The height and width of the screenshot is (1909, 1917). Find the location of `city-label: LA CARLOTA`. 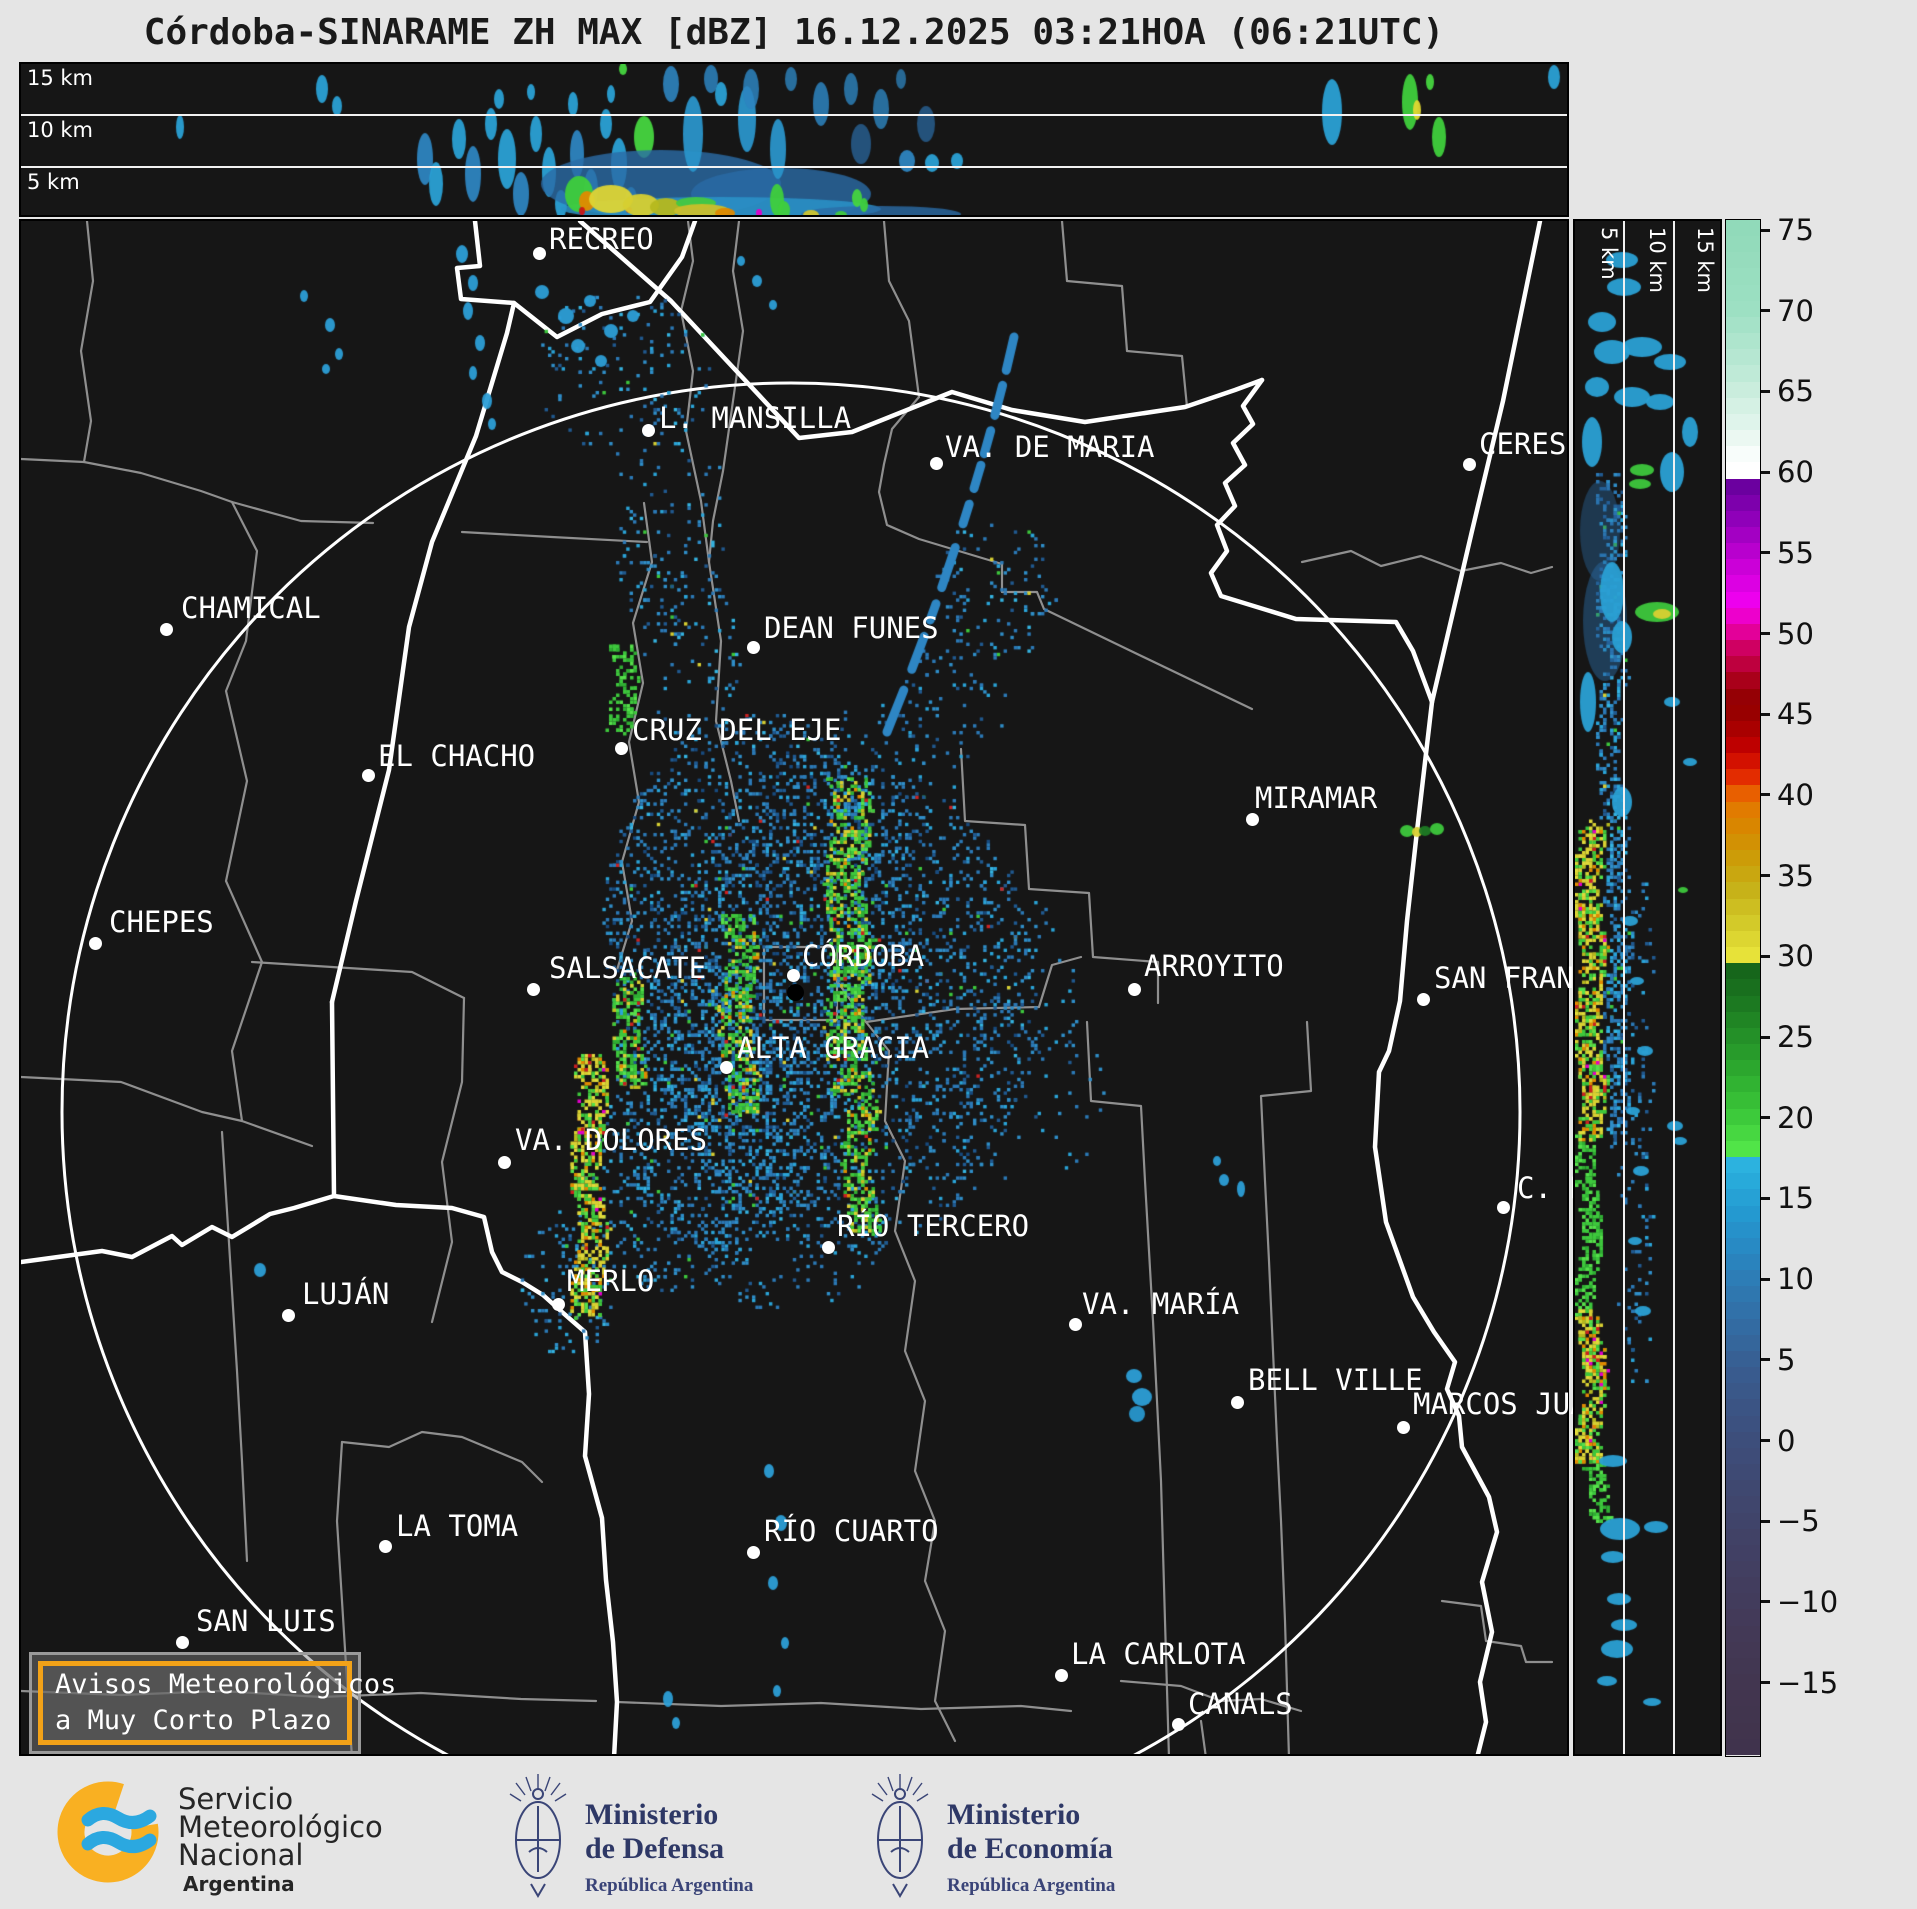

city-label: LA CARLOTA is located at coordinates (1158, 1654).